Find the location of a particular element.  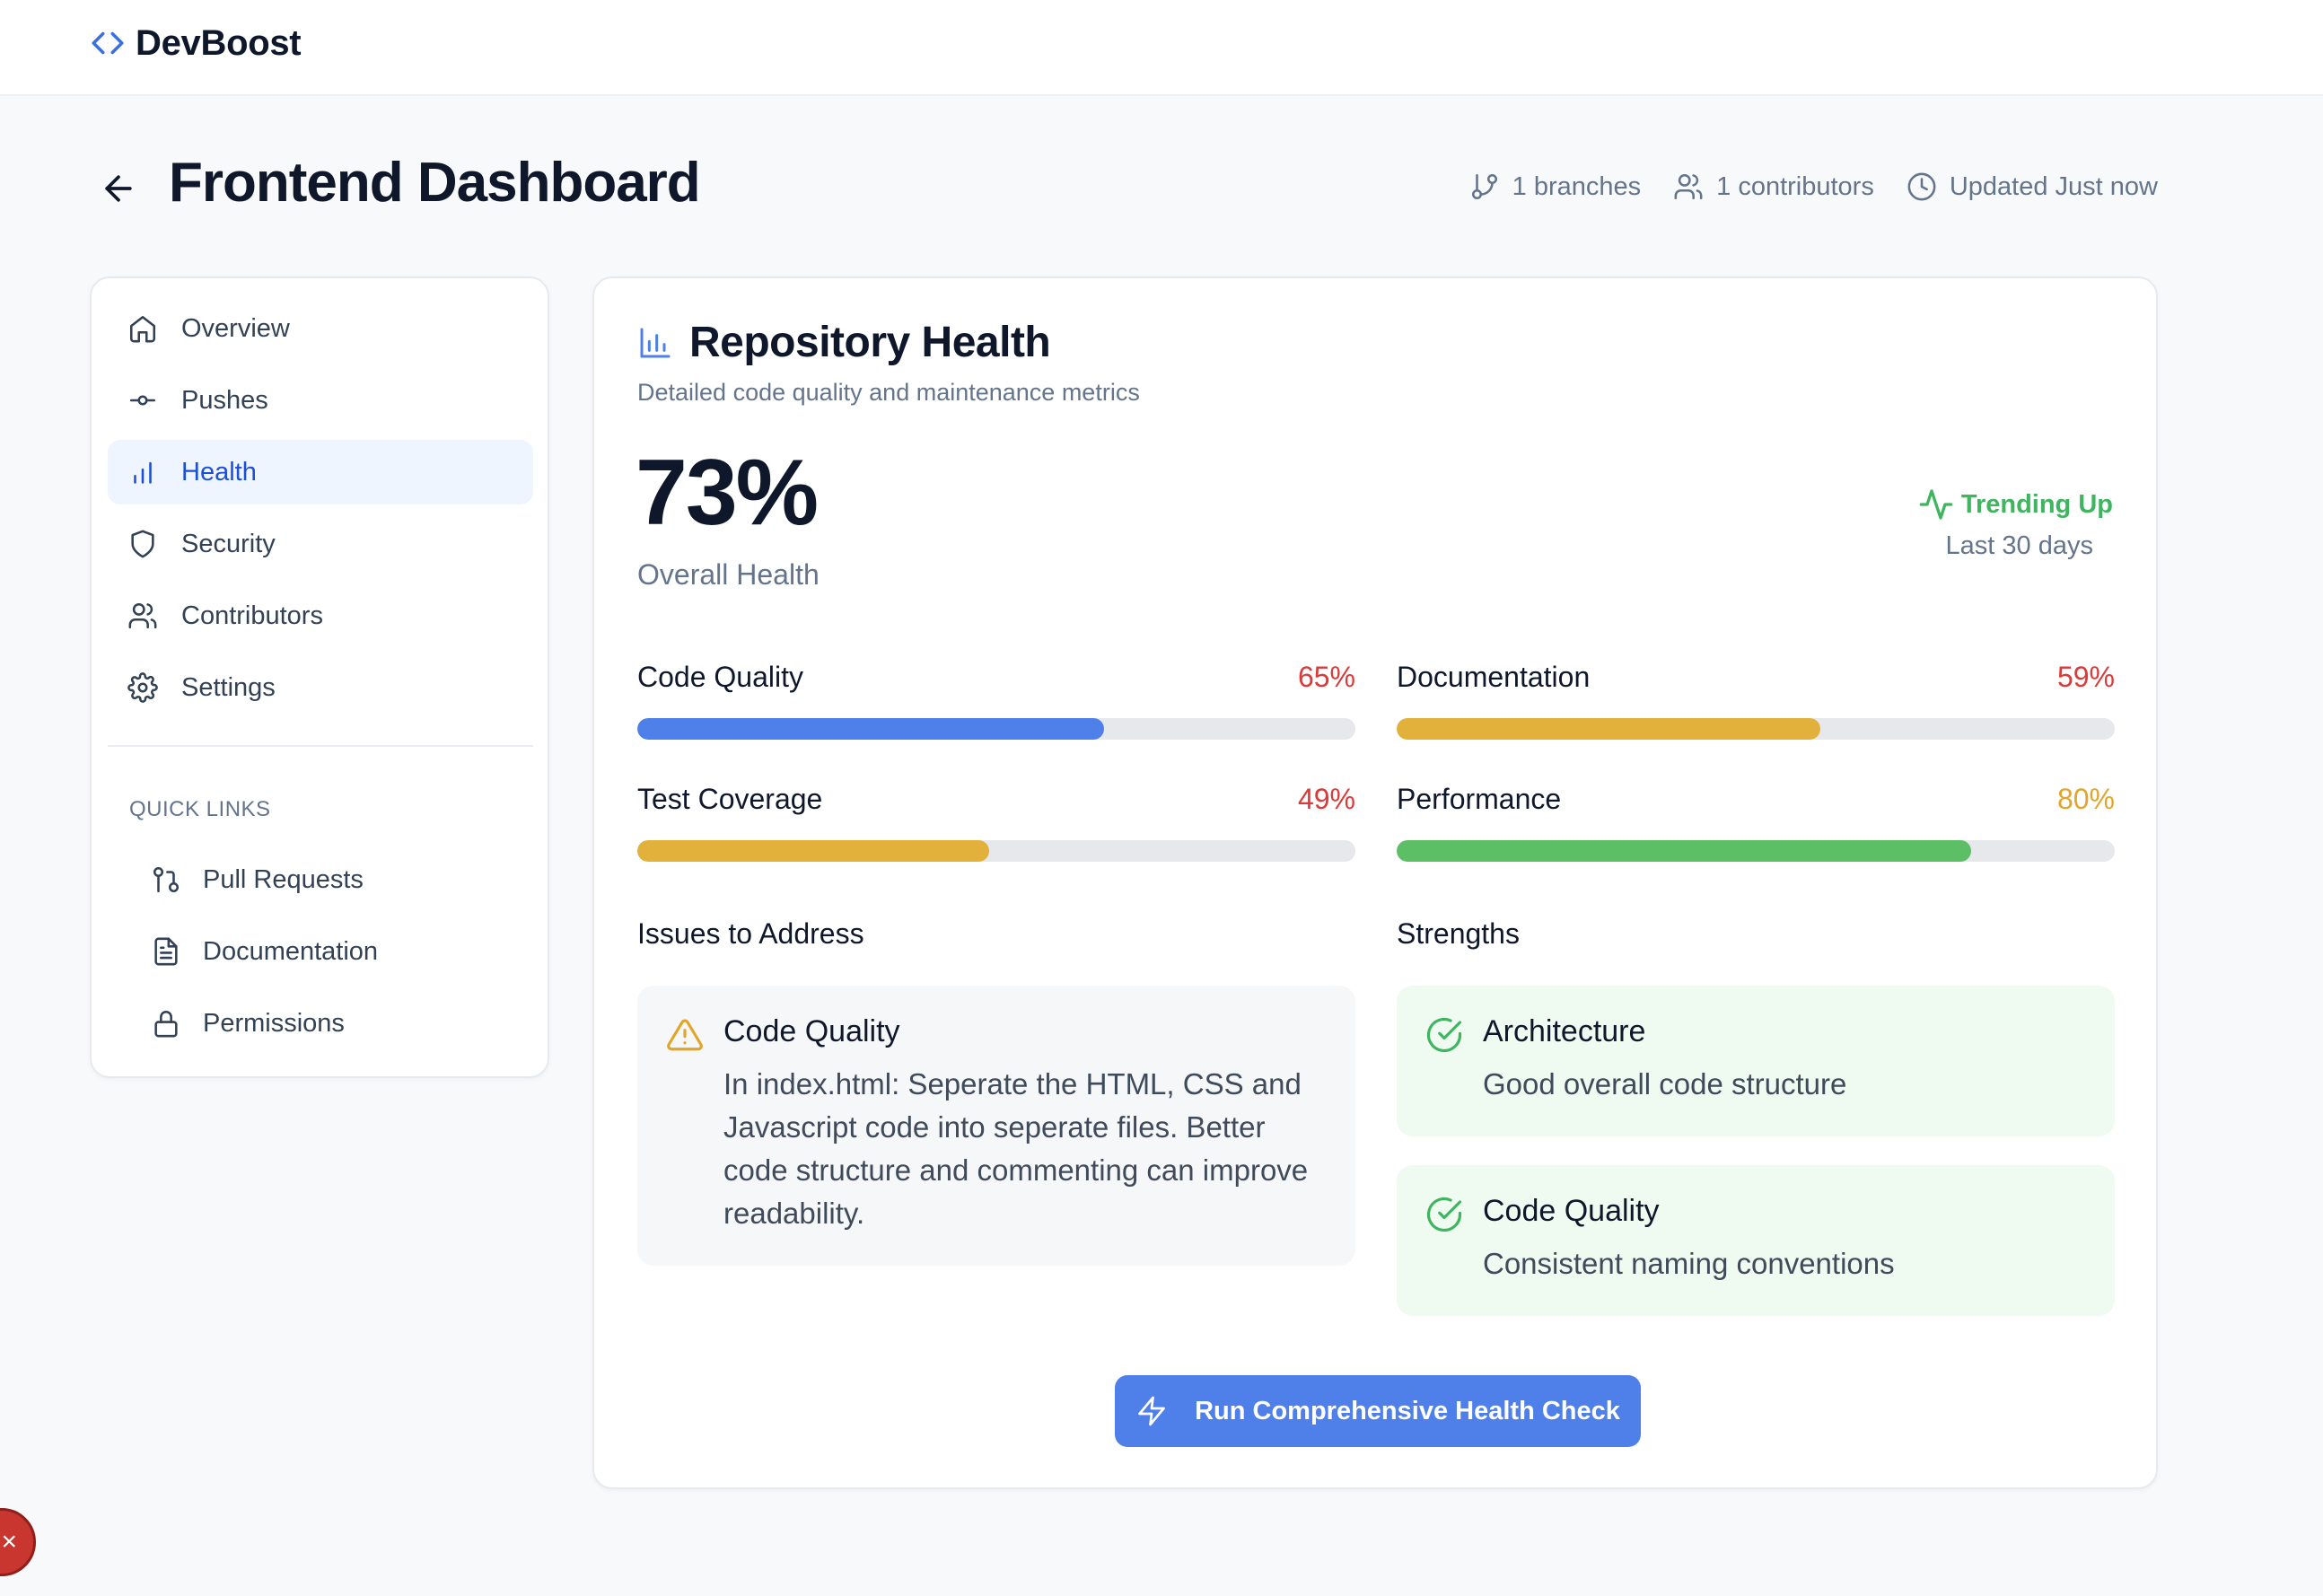

branches-count: 1 branches is located at coordinates (1555, 186).